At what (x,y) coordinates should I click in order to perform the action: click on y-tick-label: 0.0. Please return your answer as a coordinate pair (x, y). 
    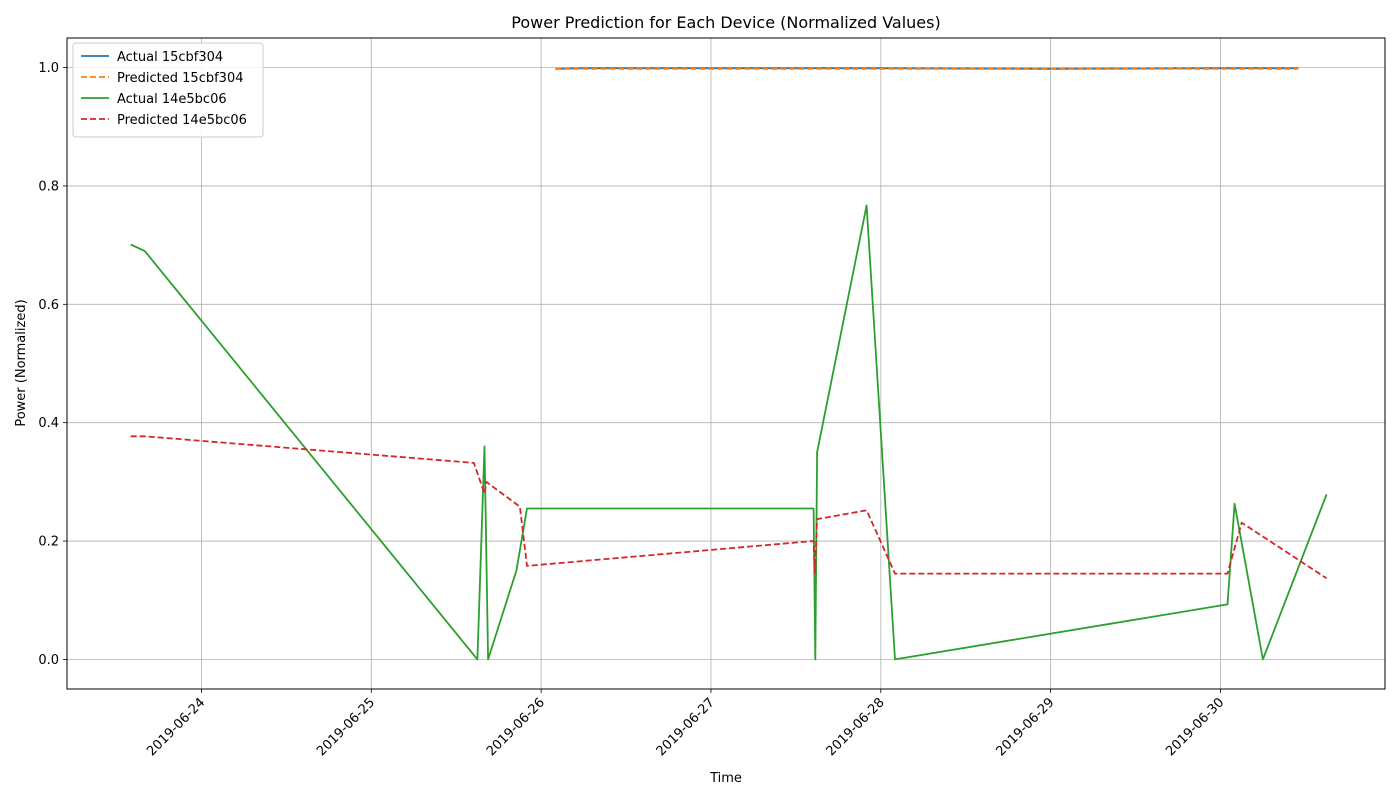
    Looking at the image, I should click on (48, 660).